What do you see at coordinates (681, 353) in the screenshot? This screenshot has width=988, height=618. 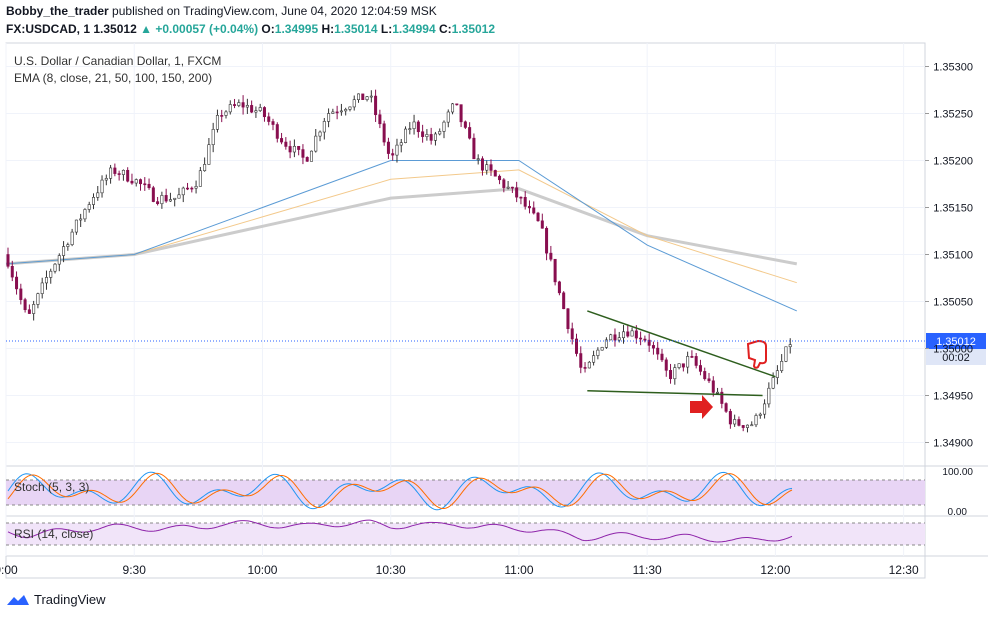 I see `trendlines` at bounding box center [681, 353].